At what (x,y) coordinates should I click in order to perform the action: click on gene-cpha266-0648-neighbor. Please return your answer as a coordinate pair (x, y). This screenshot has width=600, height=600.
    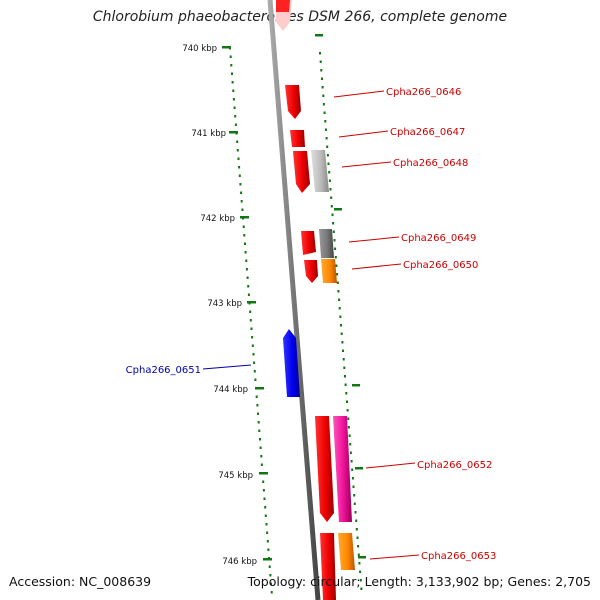
    Looking at the image, I should click on (320, 171).